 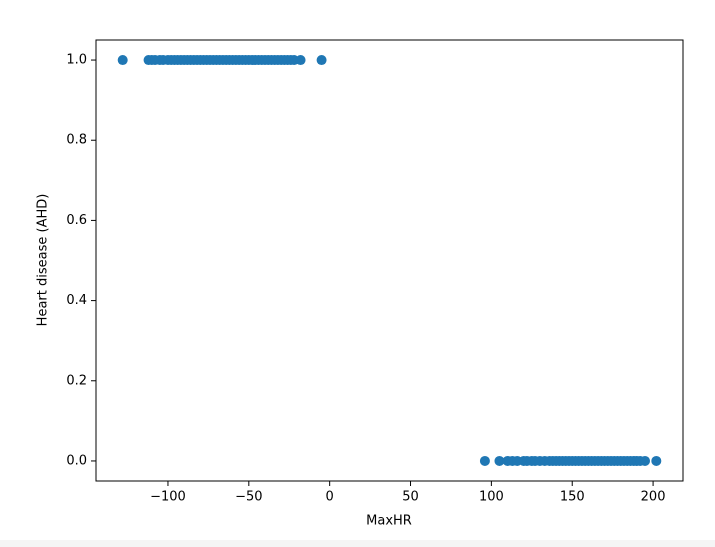 What do you see at coordinates (76, 380) in the screenshot?
I see `y-tick-label: 0.2` at bounding box center [76, 380].